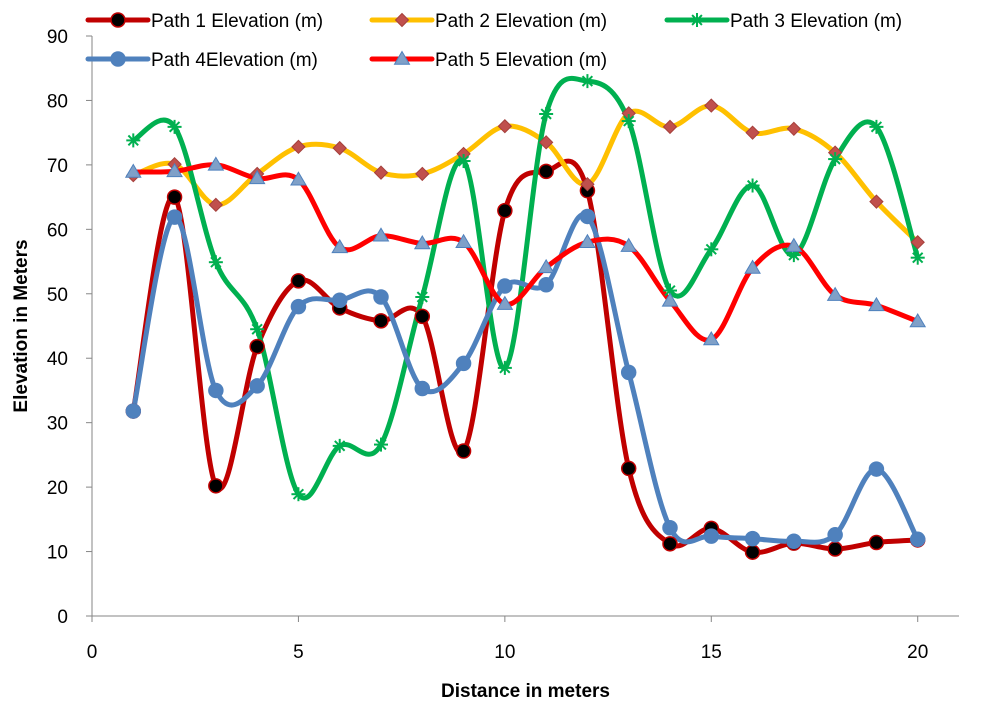 This screenshot has width=992, height=716. What do you see at coordinates (525, 691) in the screenshot?
I see `x-axis-title: Distance in meters` at bounding box center [525, 691].